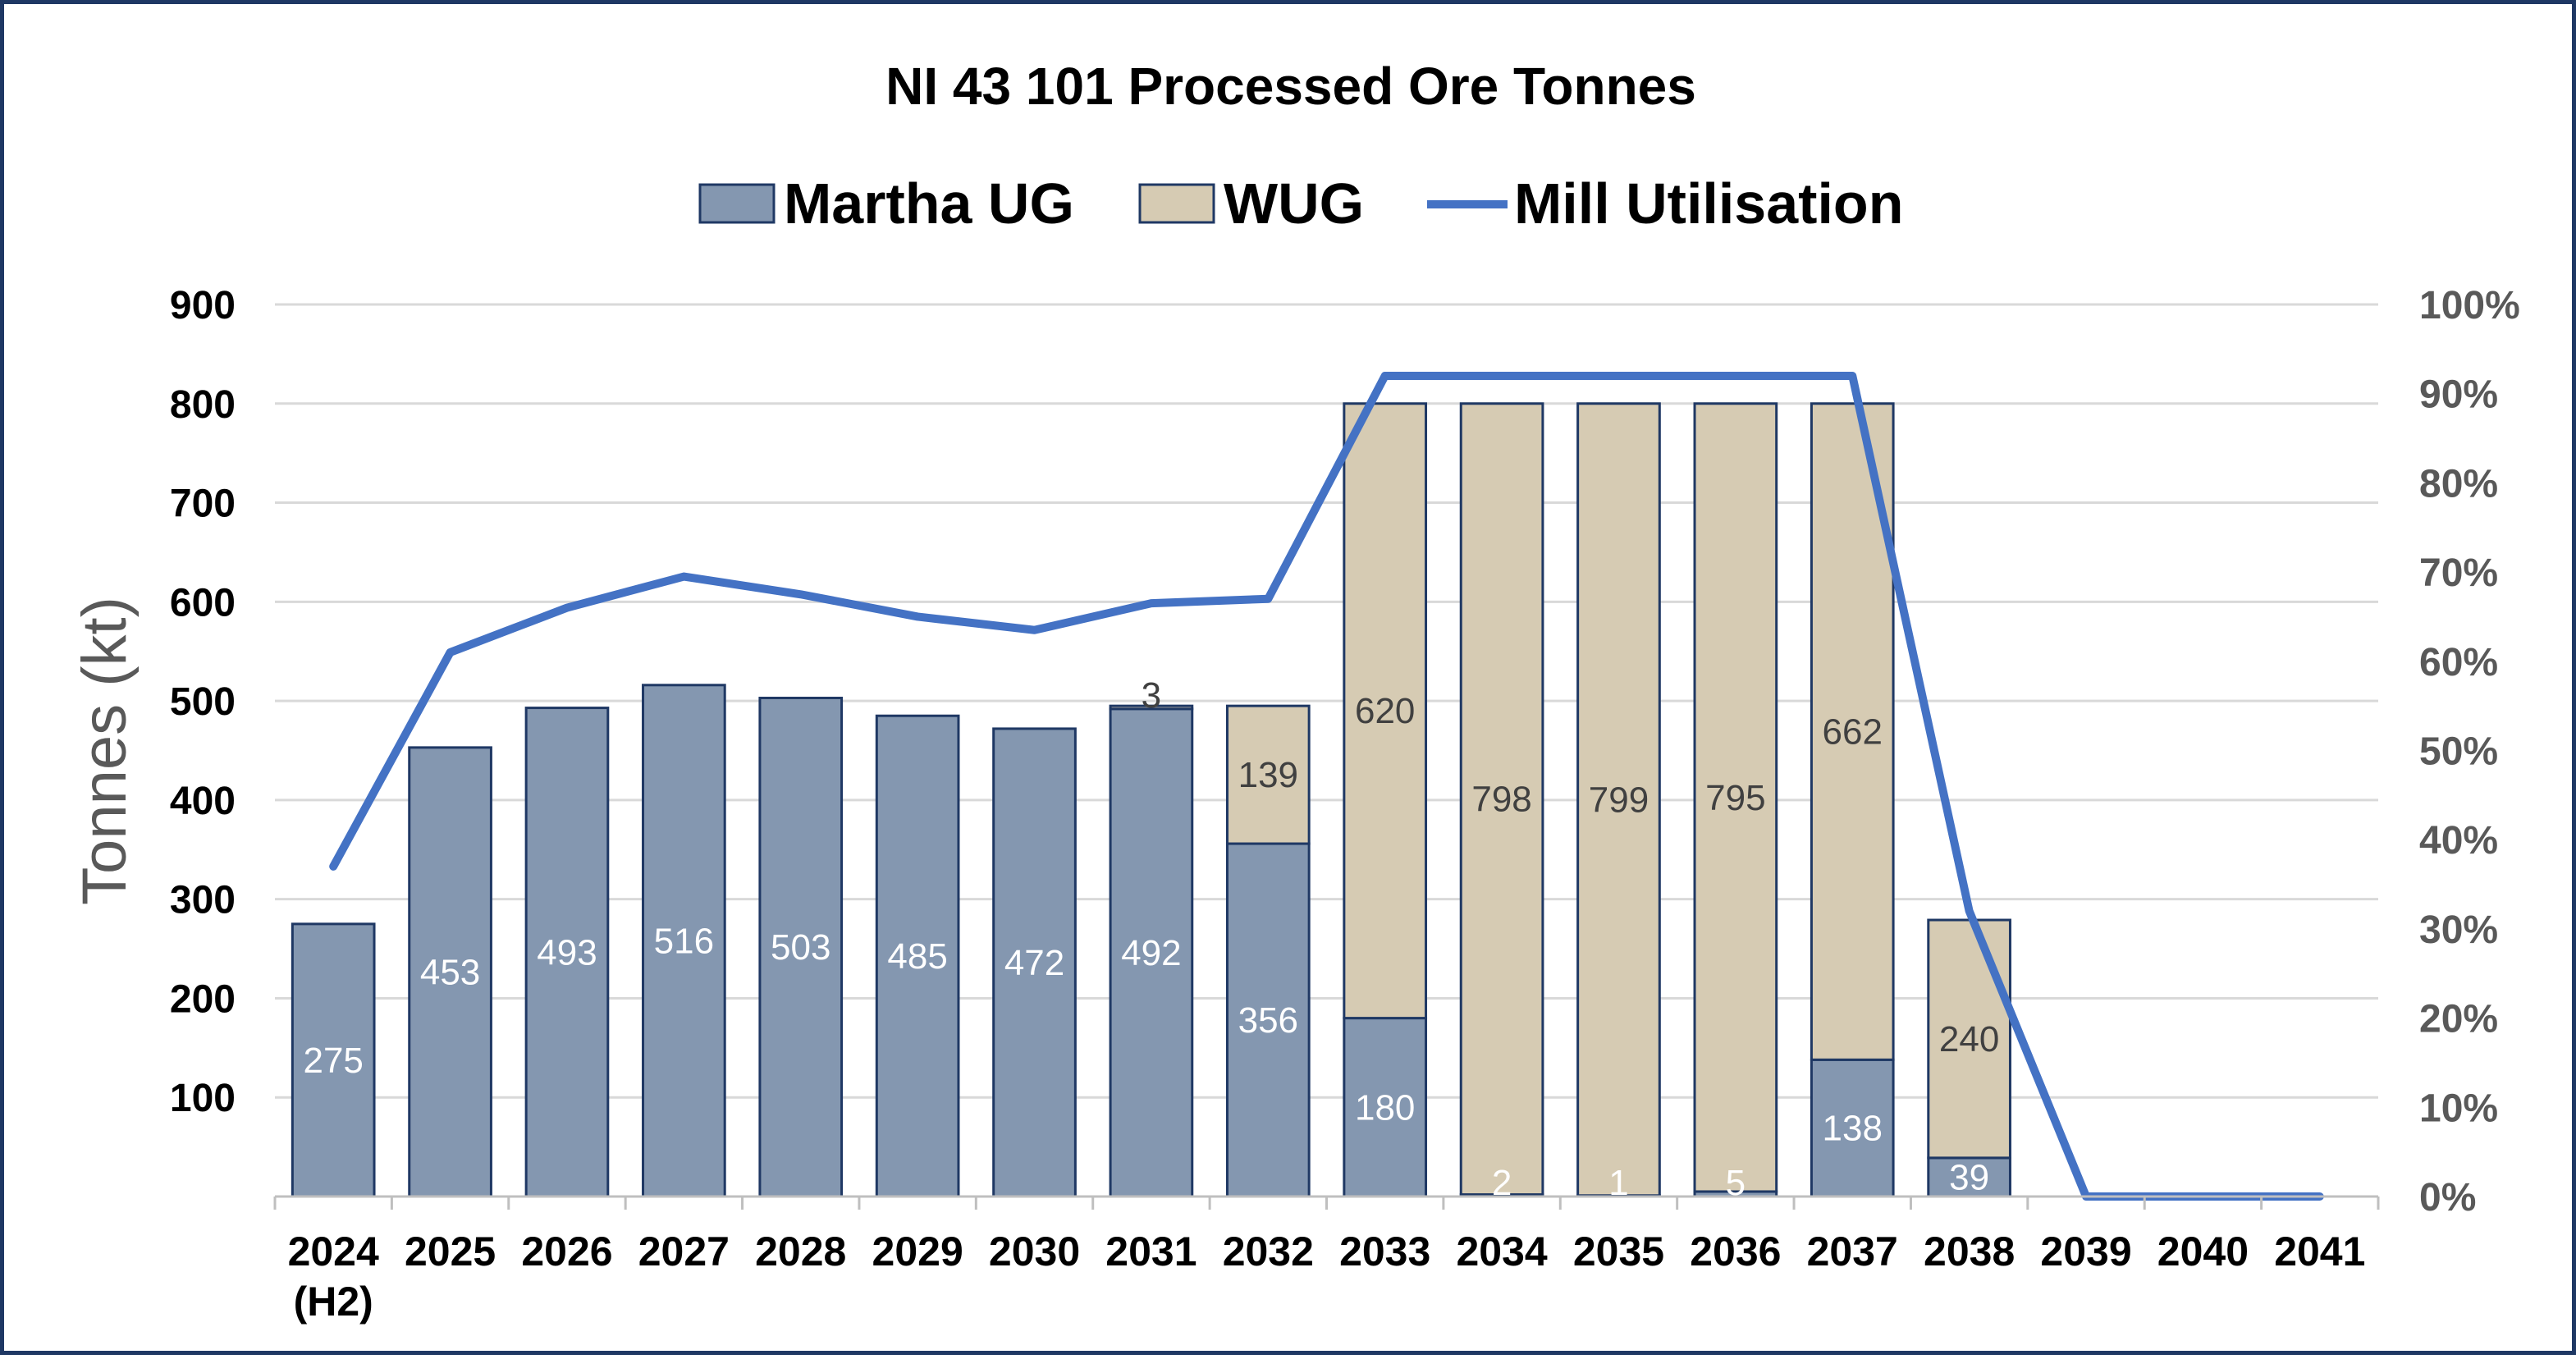  What do you see at coordinates (2458, 841) in the screenshot?
I see `y2-tick-label: 40%` at bounding box center [2458, 841].